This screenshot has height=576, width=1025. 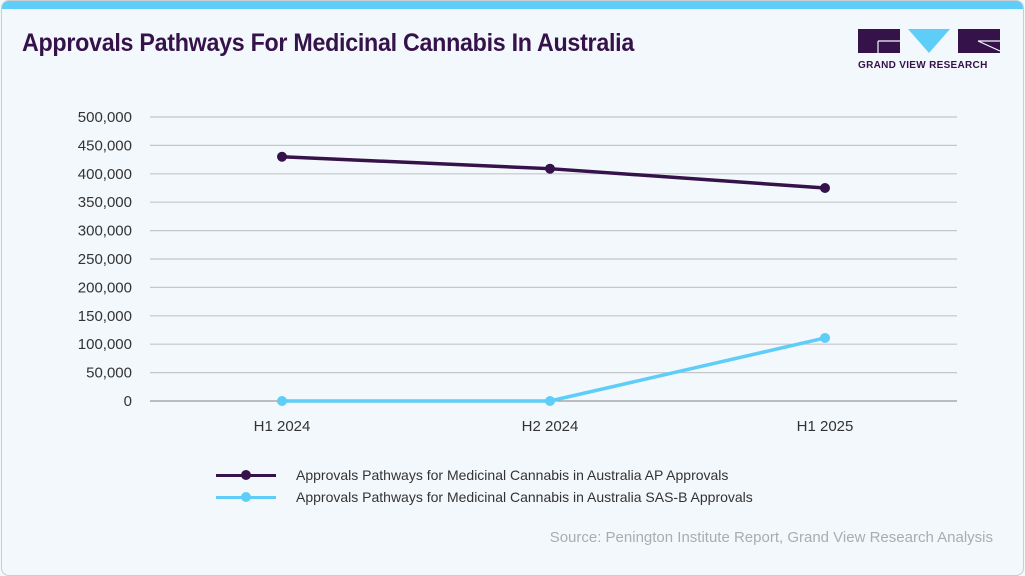 What do you see at coordinates (550, 426) in the screenshot?
I see `x-tick-label: H2 2024` at bounding box center [550, 426].